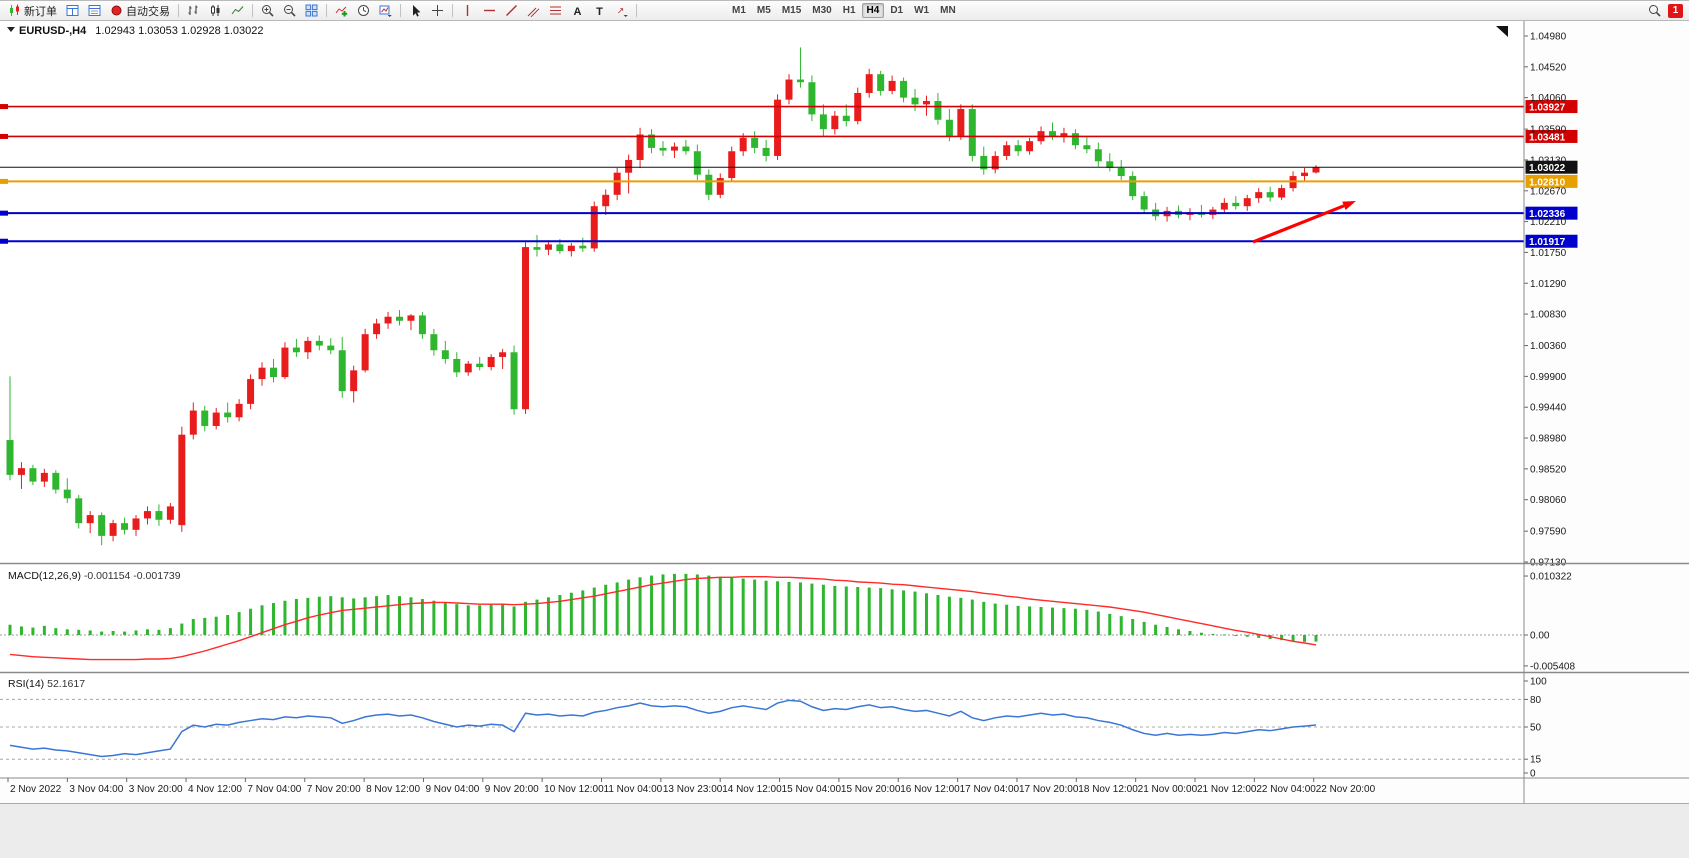 The image size is (1689, 858). Describe the element at coordinates (437, 10) in the screenshot. I see `crosshair-button` at that location.